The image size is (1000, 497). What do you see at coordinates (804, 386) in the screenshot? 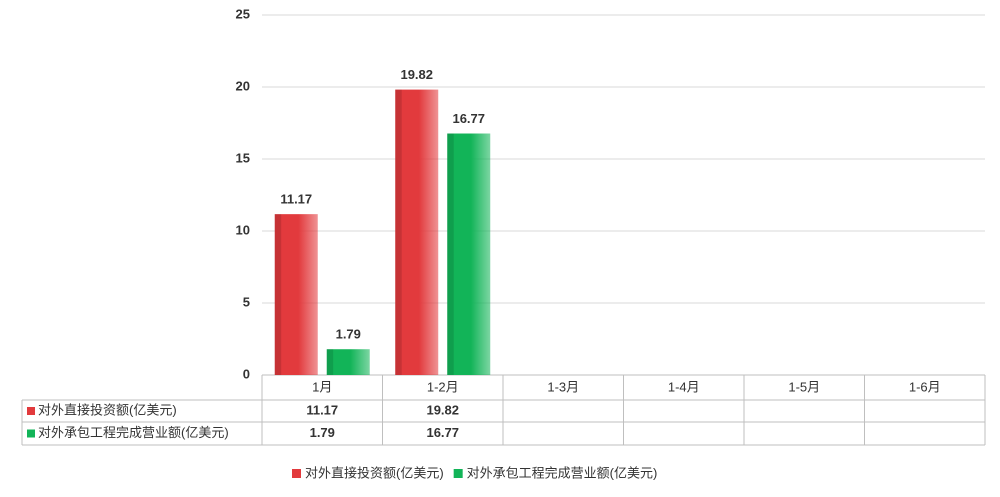
I see `x-tick-label: 1-5月` at bounding box center [804, 386].